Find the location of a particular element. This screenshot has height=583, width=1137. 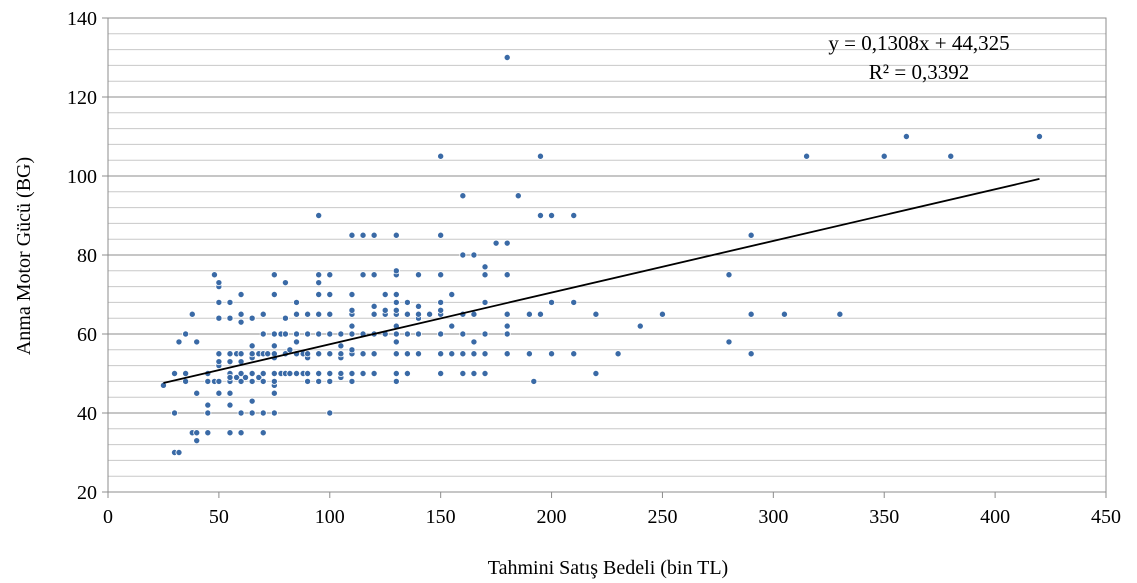

x-tick-label: 400 is located at coordinates (995, 517).